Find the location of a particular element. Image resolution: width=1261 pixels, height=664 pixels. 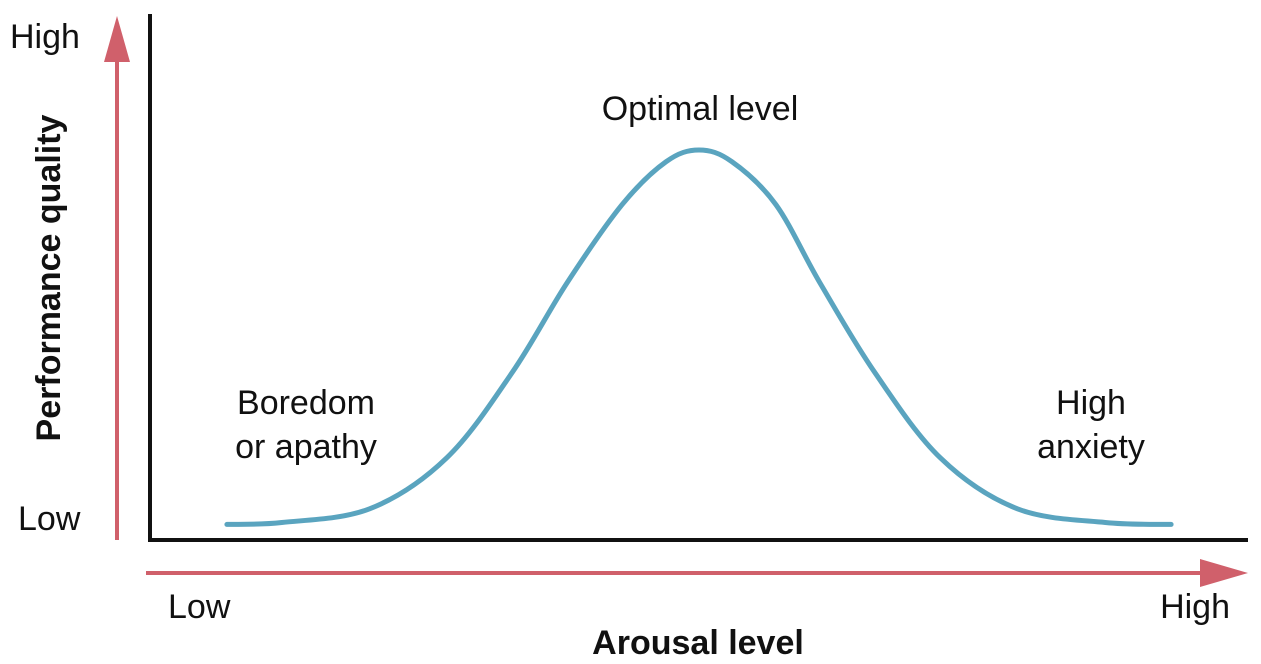

y-axis-title: Performance quality is located at coordinates (49, 277).